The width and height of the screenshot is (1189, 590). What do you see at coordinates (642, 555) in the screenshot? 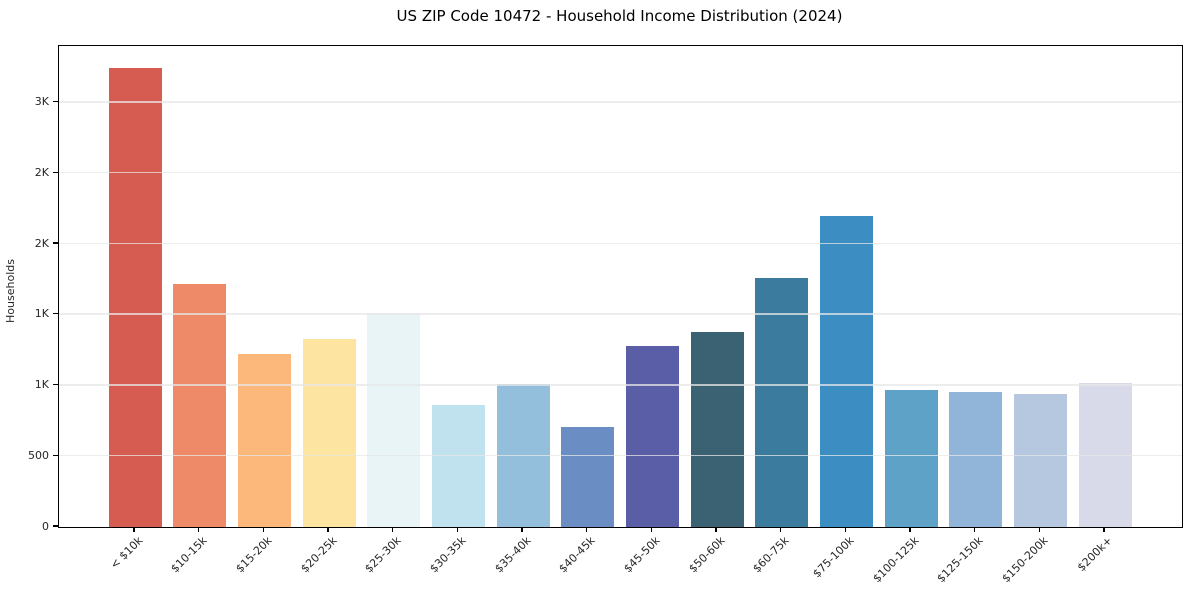
I see `x-tick-label-text: $45-50k` at bounding box center [642, 555].